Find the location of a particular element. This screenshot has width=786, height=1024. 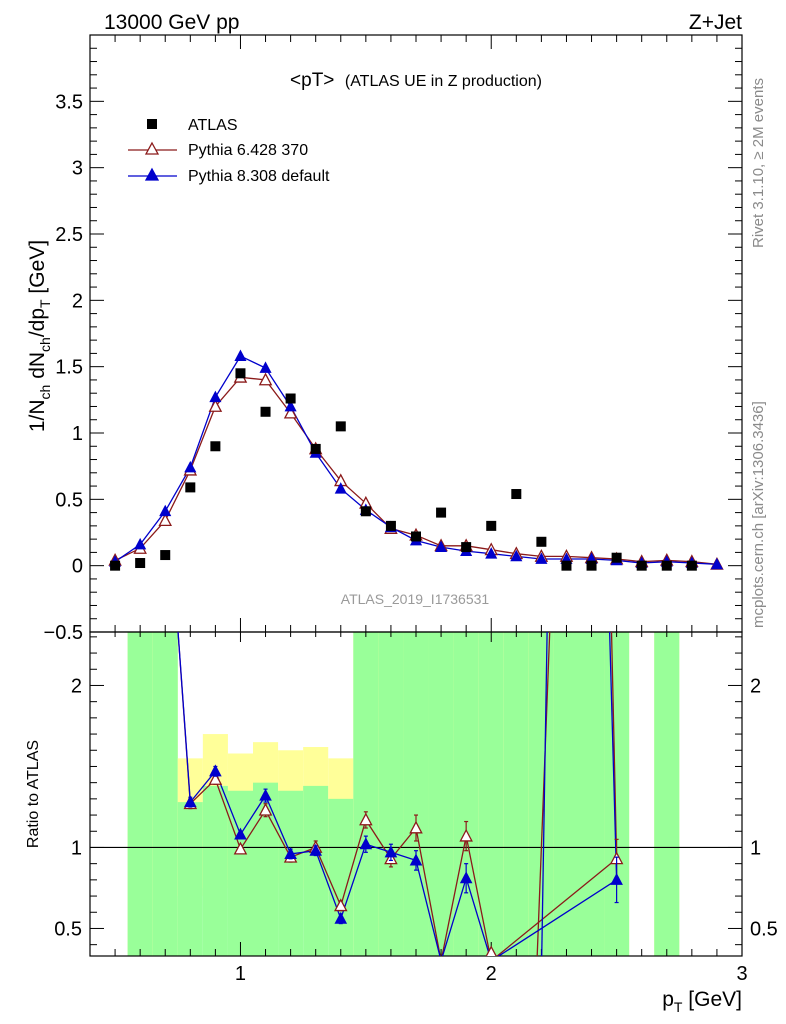

pythia8-ratio-line is located at coordinates (403, 863).